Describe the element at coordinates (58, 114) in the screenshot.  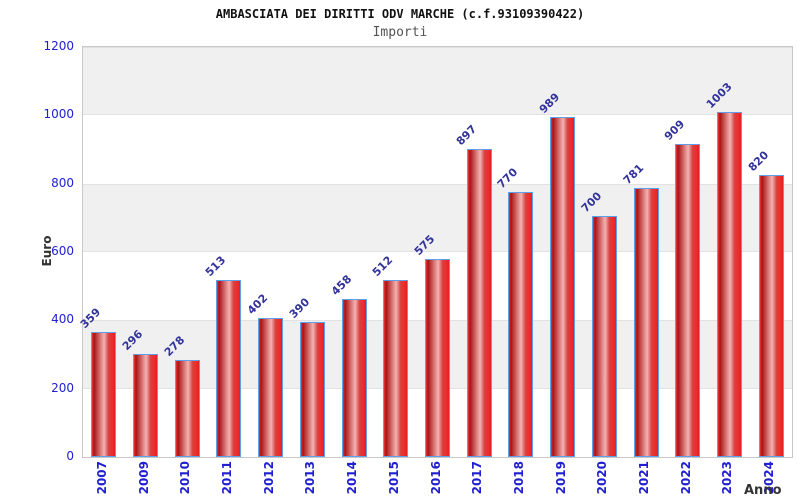
I see `y-tick-label: 1000` at that location.